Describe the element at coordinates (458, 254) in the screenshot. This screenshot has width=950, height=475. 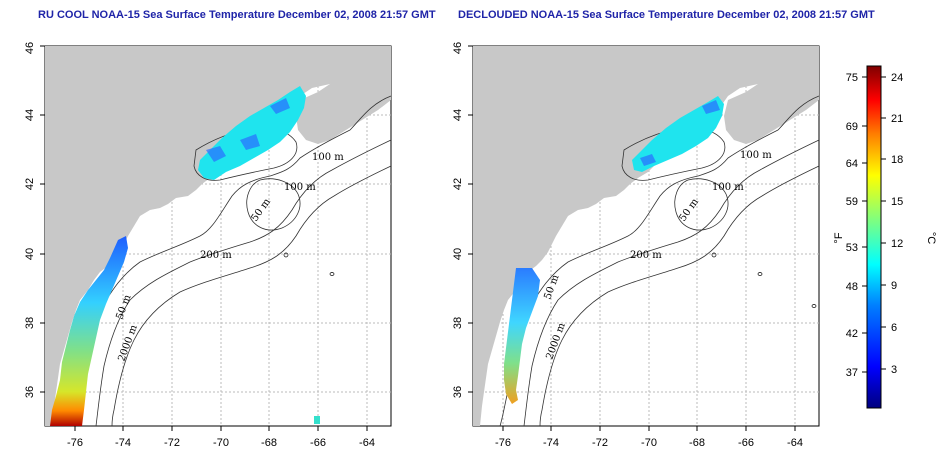
I see `right-lat-tick: 40` at that location.